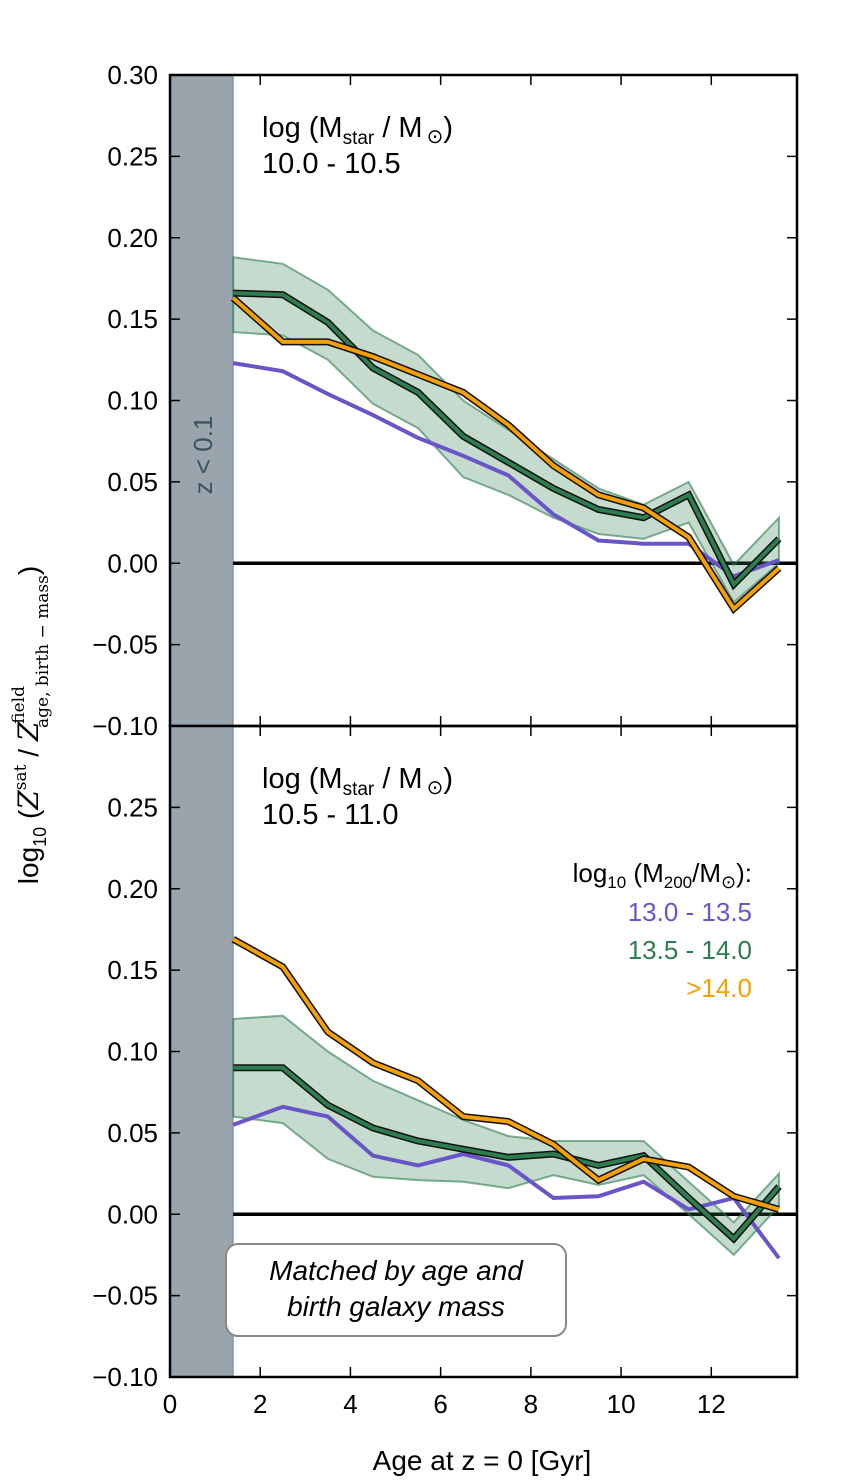 This screenshot has height=1482, width=847. Describe the element at coordinates (440, 1404) in the screenshot. I see `x-tick-label: 6` at that location.